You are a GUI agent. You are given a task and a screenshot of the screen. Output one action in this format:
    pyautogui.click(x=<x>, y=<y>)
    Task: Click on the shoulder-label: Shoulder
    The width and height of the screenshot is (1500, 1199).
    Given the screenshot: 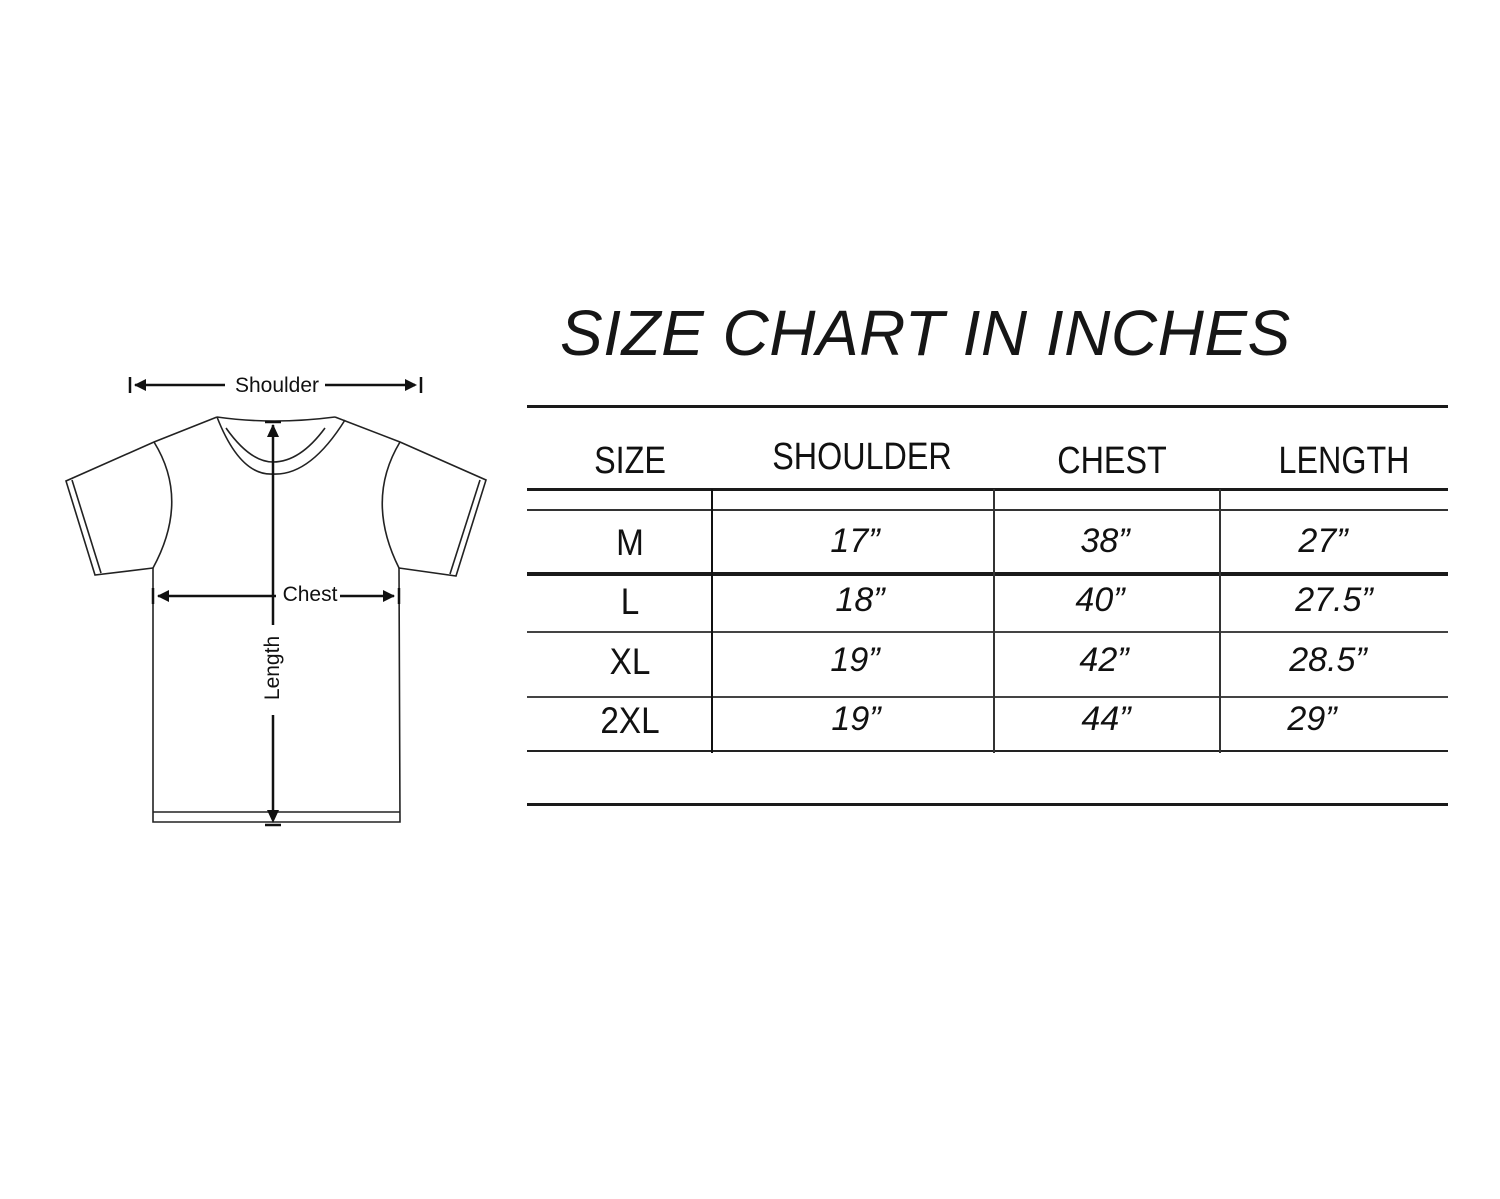 What is the action you would take?
    pyautogui.click(x=277, y=385)
    